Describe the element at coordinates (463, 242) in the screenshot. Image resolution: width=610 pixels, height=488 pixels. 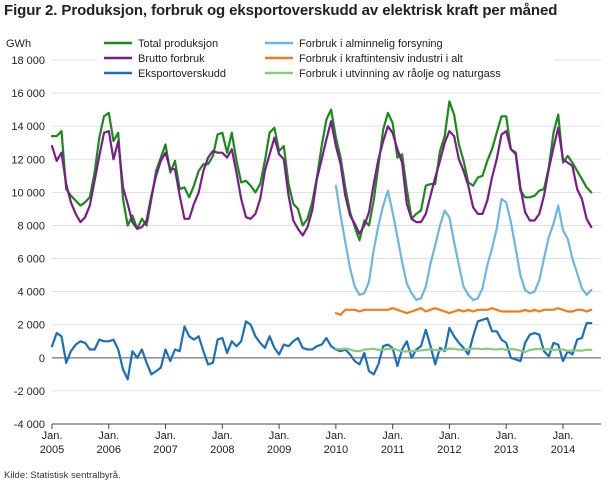
I see `series-alminnelig-forsyning` at that location.